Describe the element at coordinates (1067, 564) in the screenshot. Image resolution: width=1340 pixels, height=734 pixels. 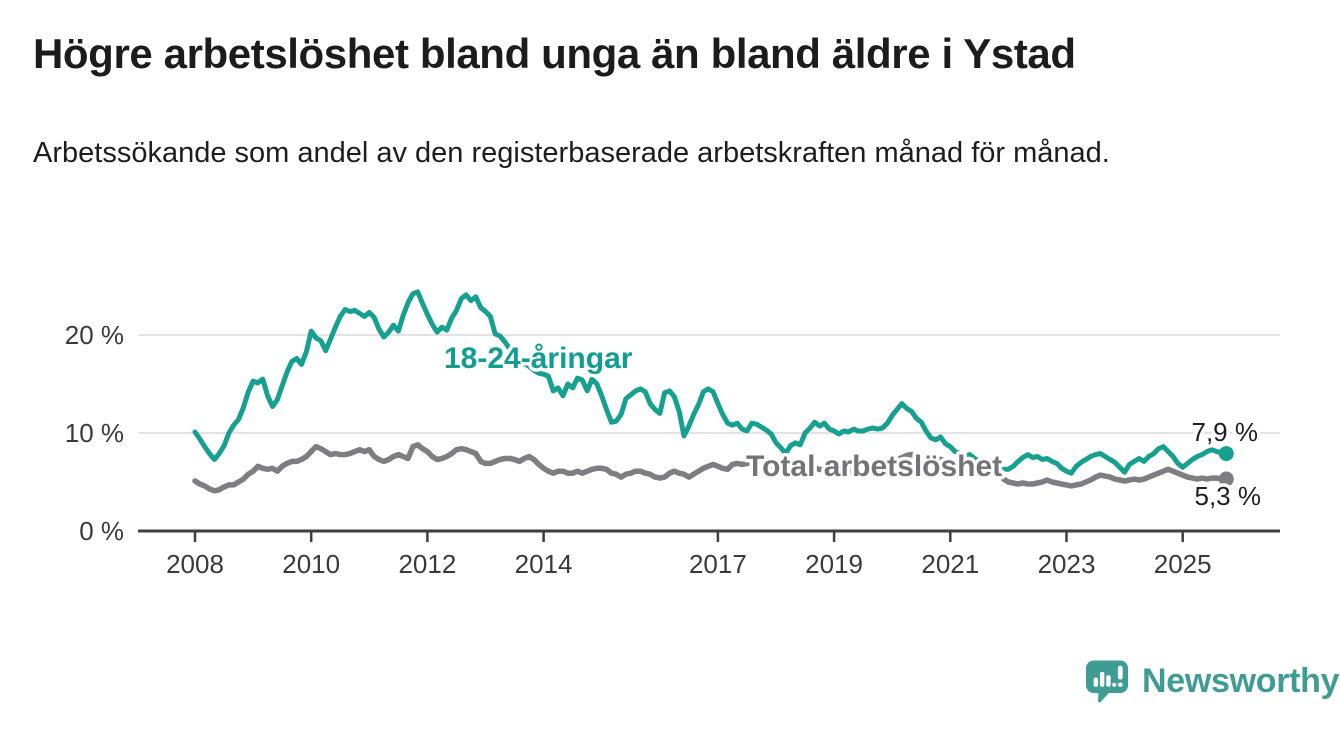
I see `x-axis-label: 2023` at that location.